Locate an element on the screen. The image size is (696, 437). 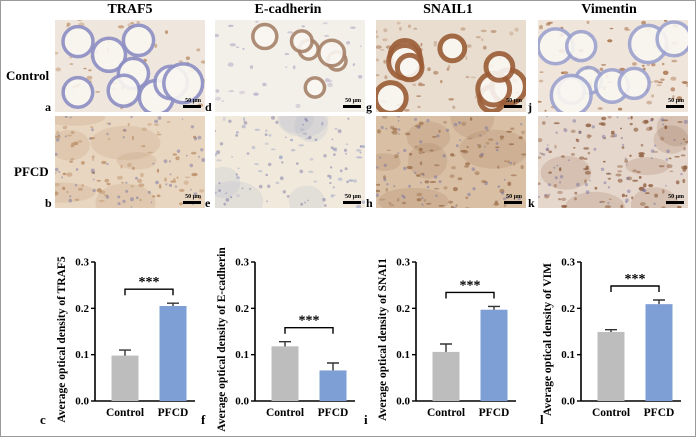
y-axis-label: Average optical density of VIM is located at coordinates (548, 339).